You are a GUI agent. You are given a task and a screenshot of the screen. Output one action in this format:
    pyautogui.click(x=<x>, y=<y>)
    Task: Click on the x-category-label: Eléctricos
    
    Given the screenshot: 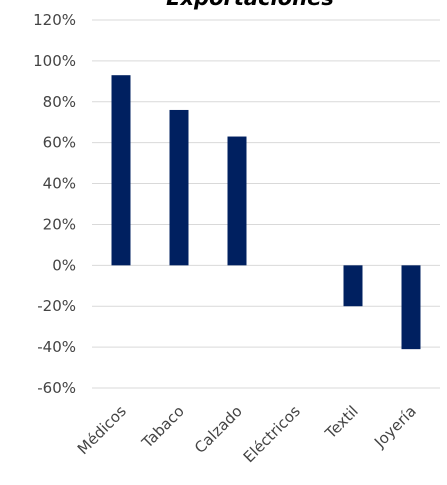 What is the action you would take?
    pyautogui.click(x=272, y=434)
    